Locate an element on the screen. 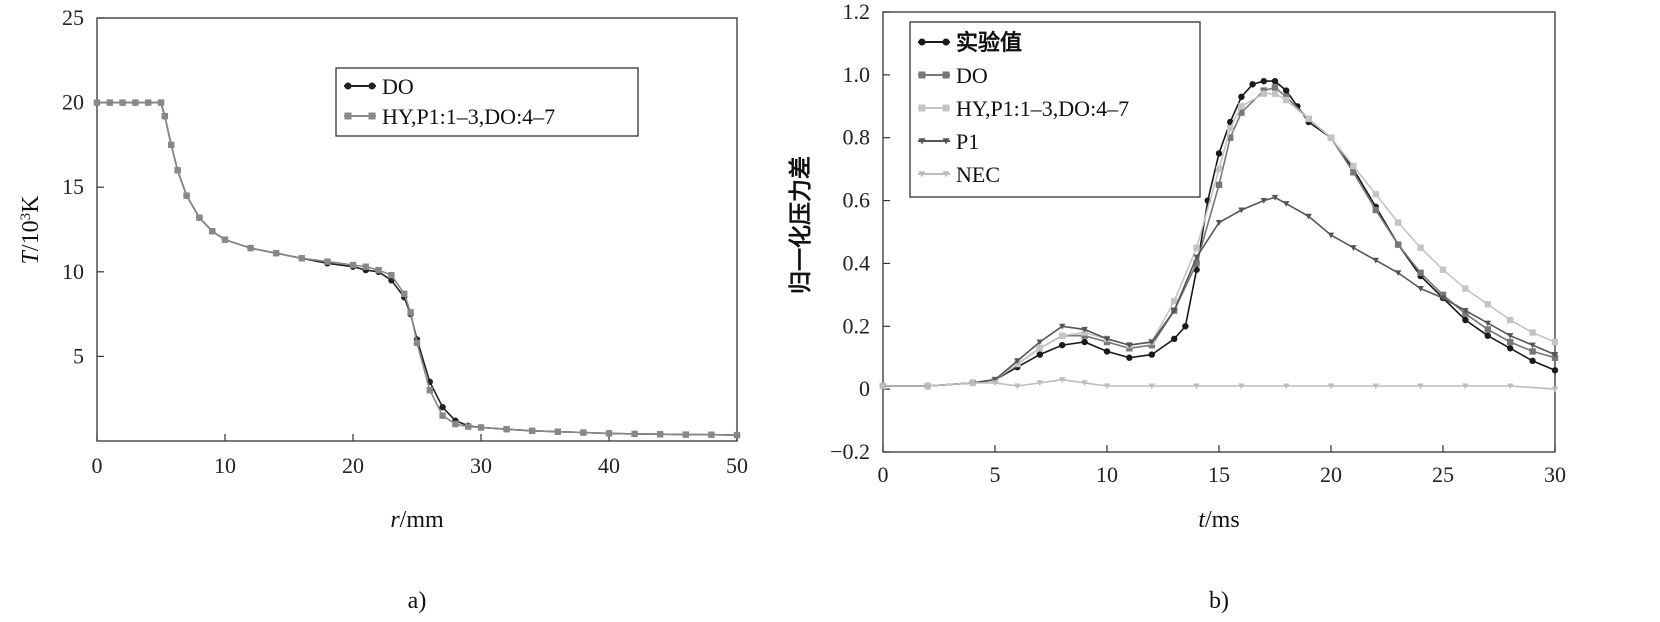 The width and height of the screenshot is (1660, 622). chart-b-y-axis: −0.2 0 0.2 0.4 0.6 0.8 1.0 1.2 is located at coordinates (860, 232).